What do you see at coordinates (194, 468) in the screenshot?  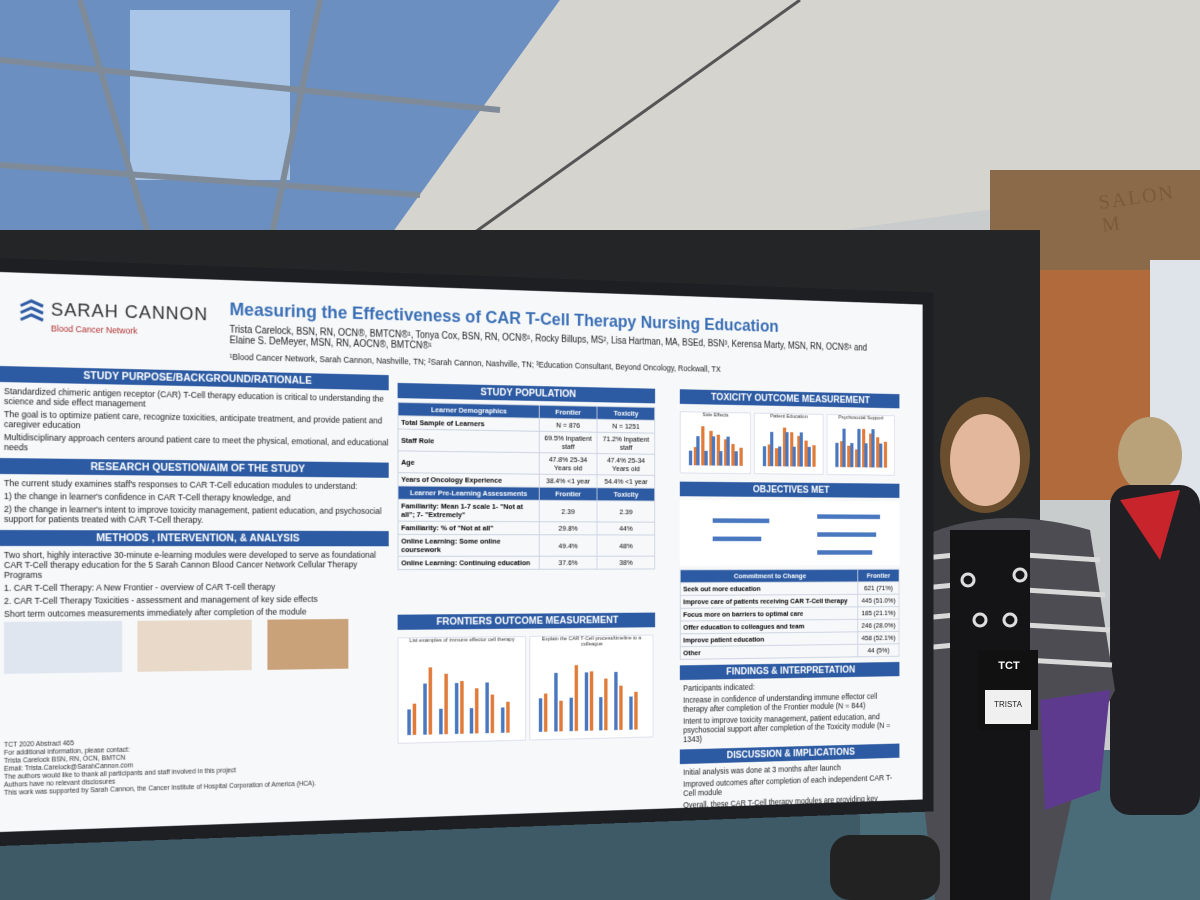 I see `section-heading: RESEARCH QUESTION/AIM OF THE STUDY` at bounding box center [194, 468].